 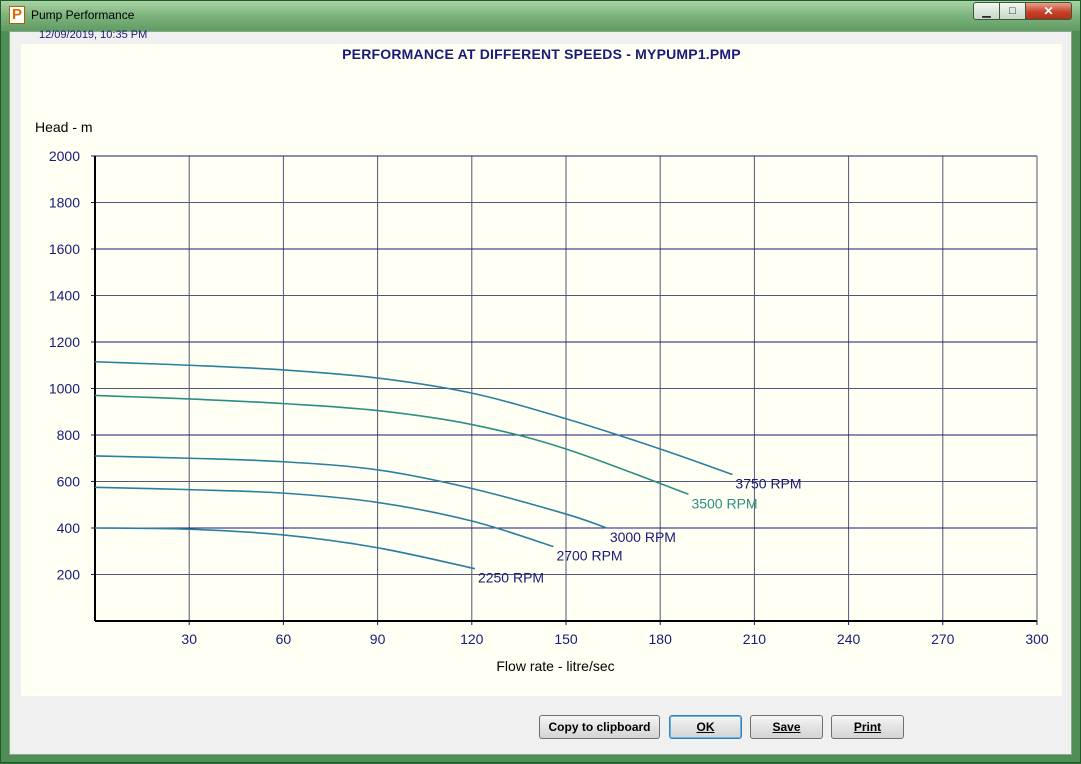 I want to click on y-tick-label: 1200, so click(x=64, y=342).